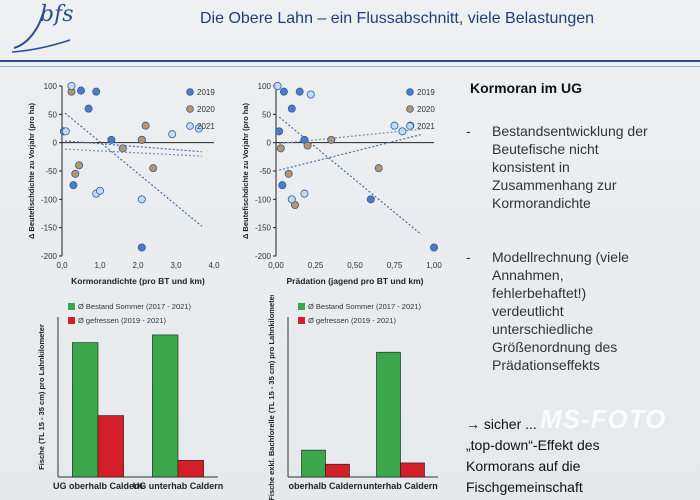  What do you see at coordinates (325, 486) in the screenshot?
I see `category-label: oberhalb Caldern` at bounding box center [325, 486].